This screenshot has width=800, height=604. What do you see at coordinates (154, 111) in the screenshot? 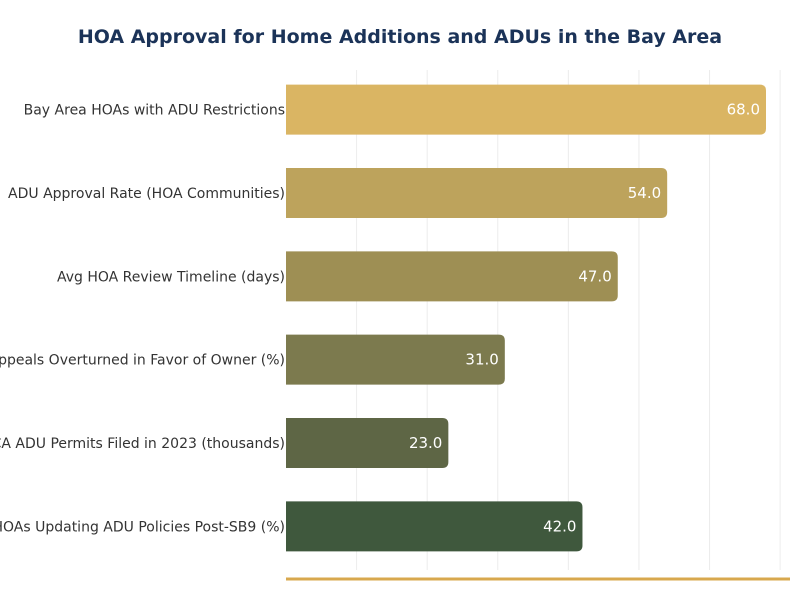
I see `category-label: Bay Area HOAs with ADU Restrictions` at bounding box center [154, 111].